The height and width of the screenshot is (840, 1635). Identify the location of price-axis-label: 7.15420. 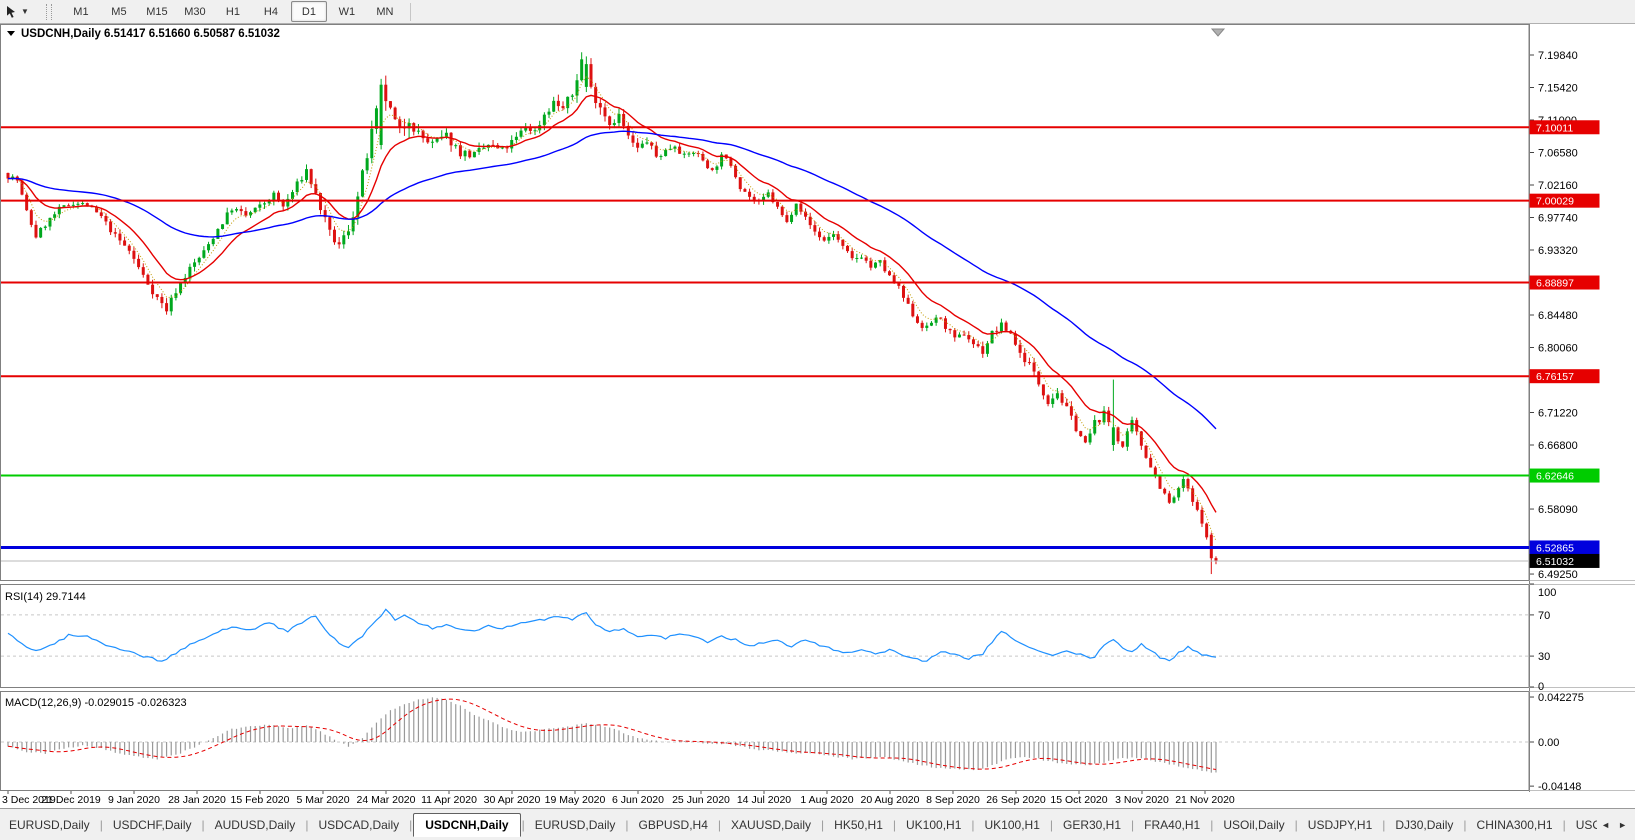
(1558, 89).